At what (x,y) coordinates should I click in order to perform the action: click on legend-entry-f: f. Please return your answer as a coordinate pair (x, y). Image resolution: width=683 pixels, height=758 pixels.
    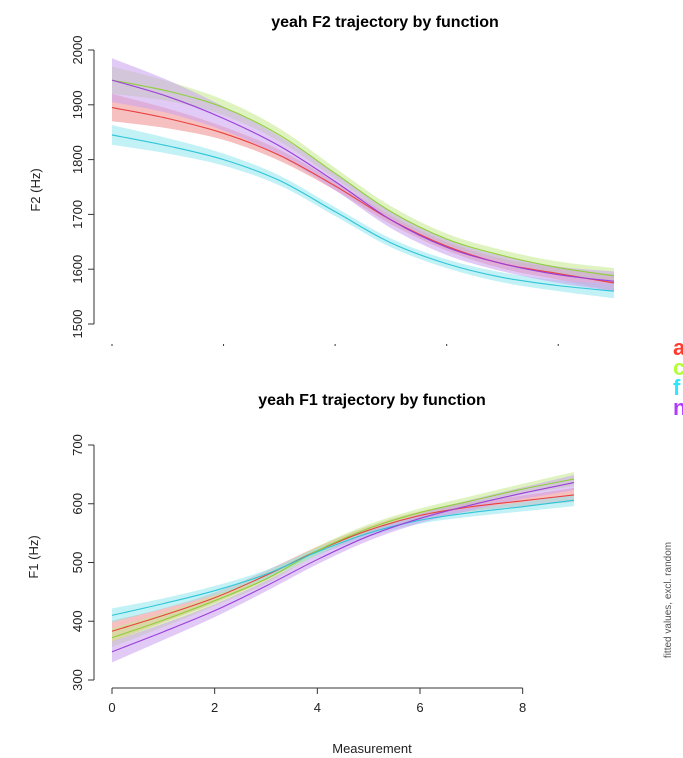
    Looking at the image, I should click on (677, 387).